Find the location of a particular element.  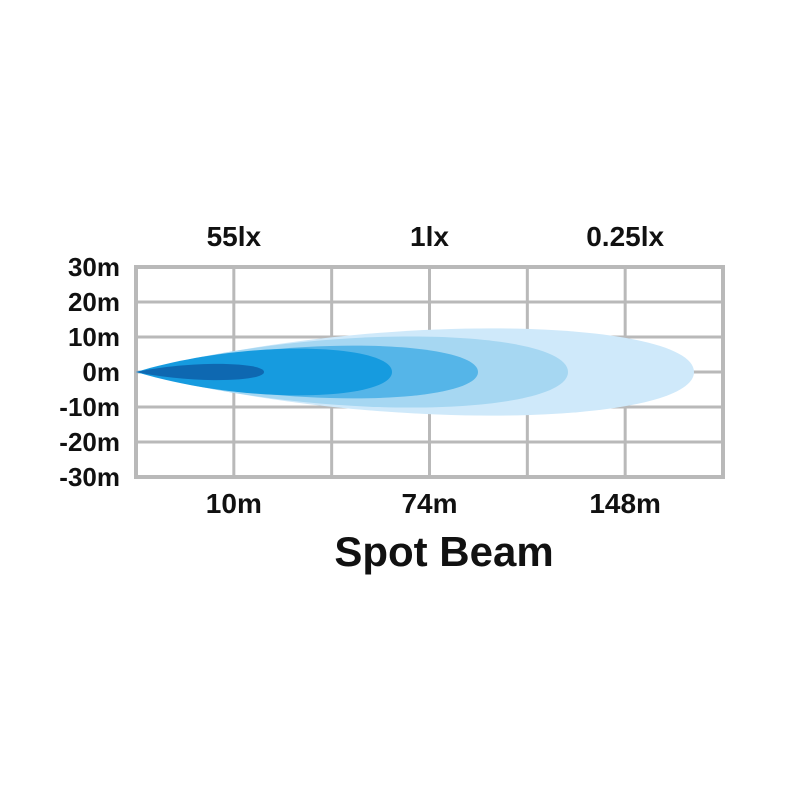

lux-label: 1lx is located at coordinates (429, 236).